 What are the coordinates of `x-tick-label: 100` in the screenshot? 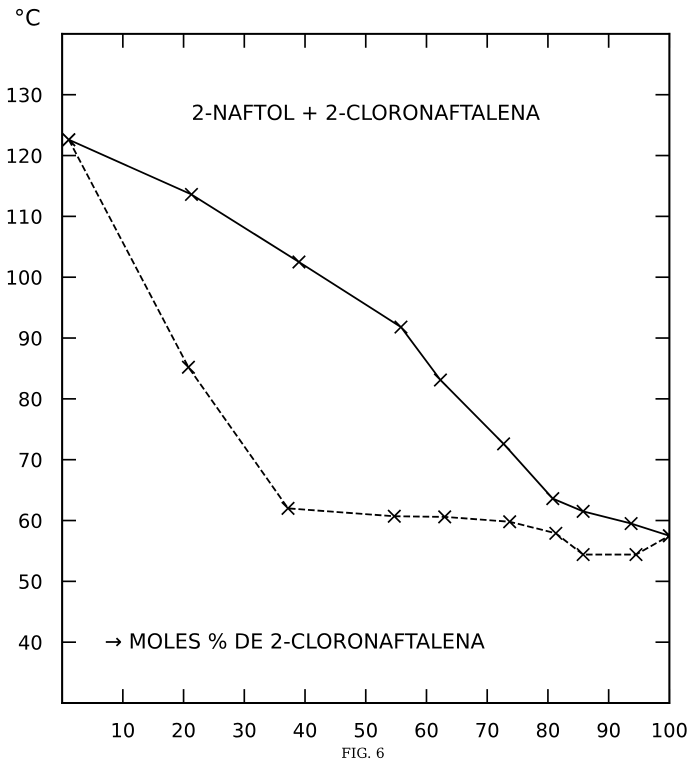 It's located at (669, 730).